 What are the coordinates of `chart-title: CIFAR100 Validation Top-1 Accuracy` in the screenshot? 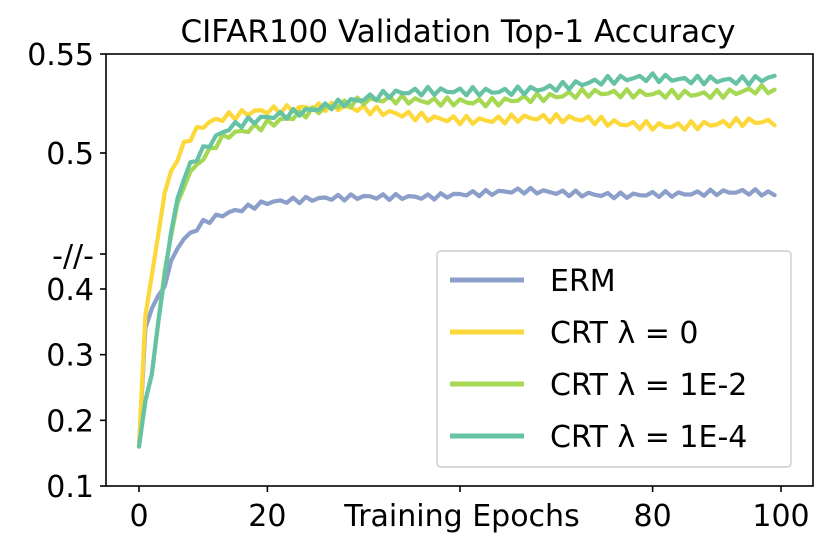 It's located at (457, 32).